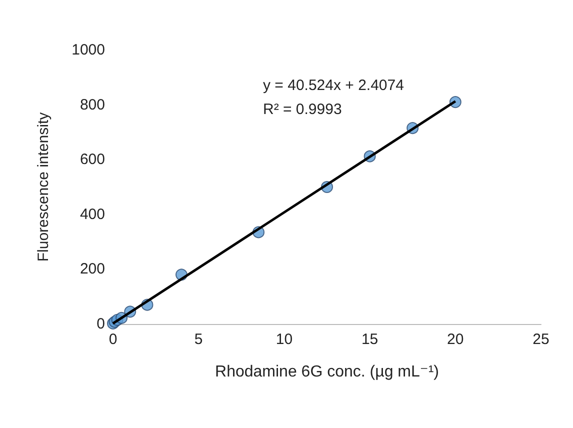 This screenshot has height=428, width=573. What do you see at coordinates (92, 105) in the screenshot?
I see `y-tick-label: 800` at bounding box center [92, 105].